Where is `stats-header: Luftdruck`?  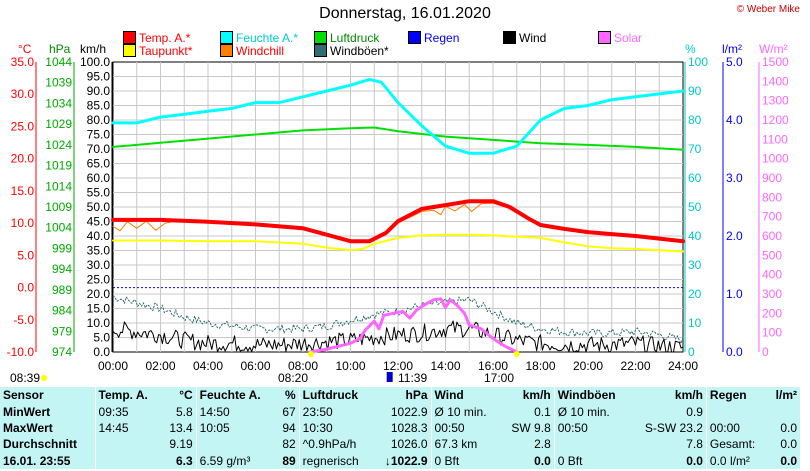
stats-header: Luftdruck is located at coordinates (335, 395).